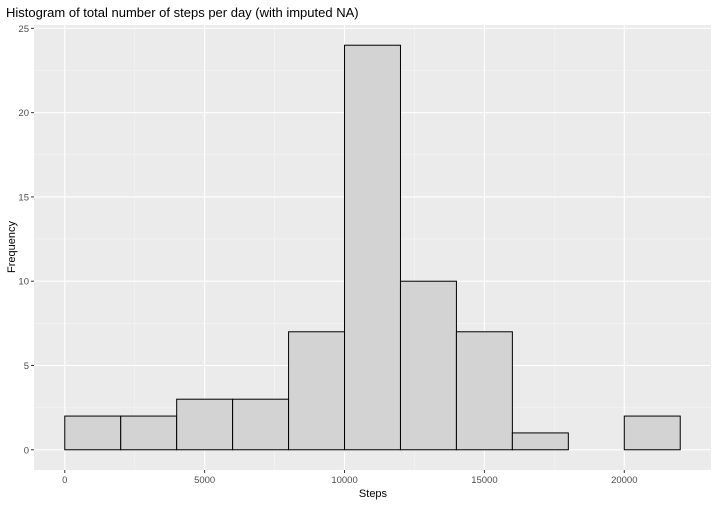 Image resolution: width=720 pixels, height=509 pixels. I want to click on x-axis-title: Steps, so click(373, 494).